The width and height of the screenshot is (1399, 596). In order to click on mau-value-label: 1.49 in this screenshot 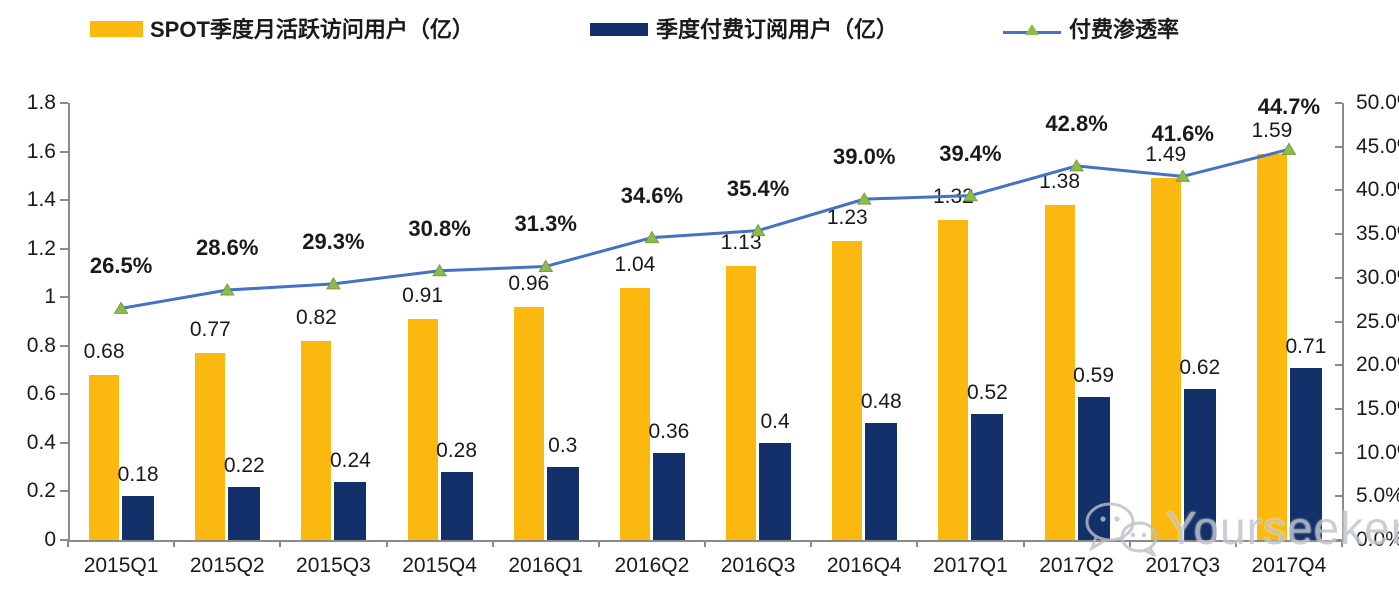, I will do `click(1166, 155)`.